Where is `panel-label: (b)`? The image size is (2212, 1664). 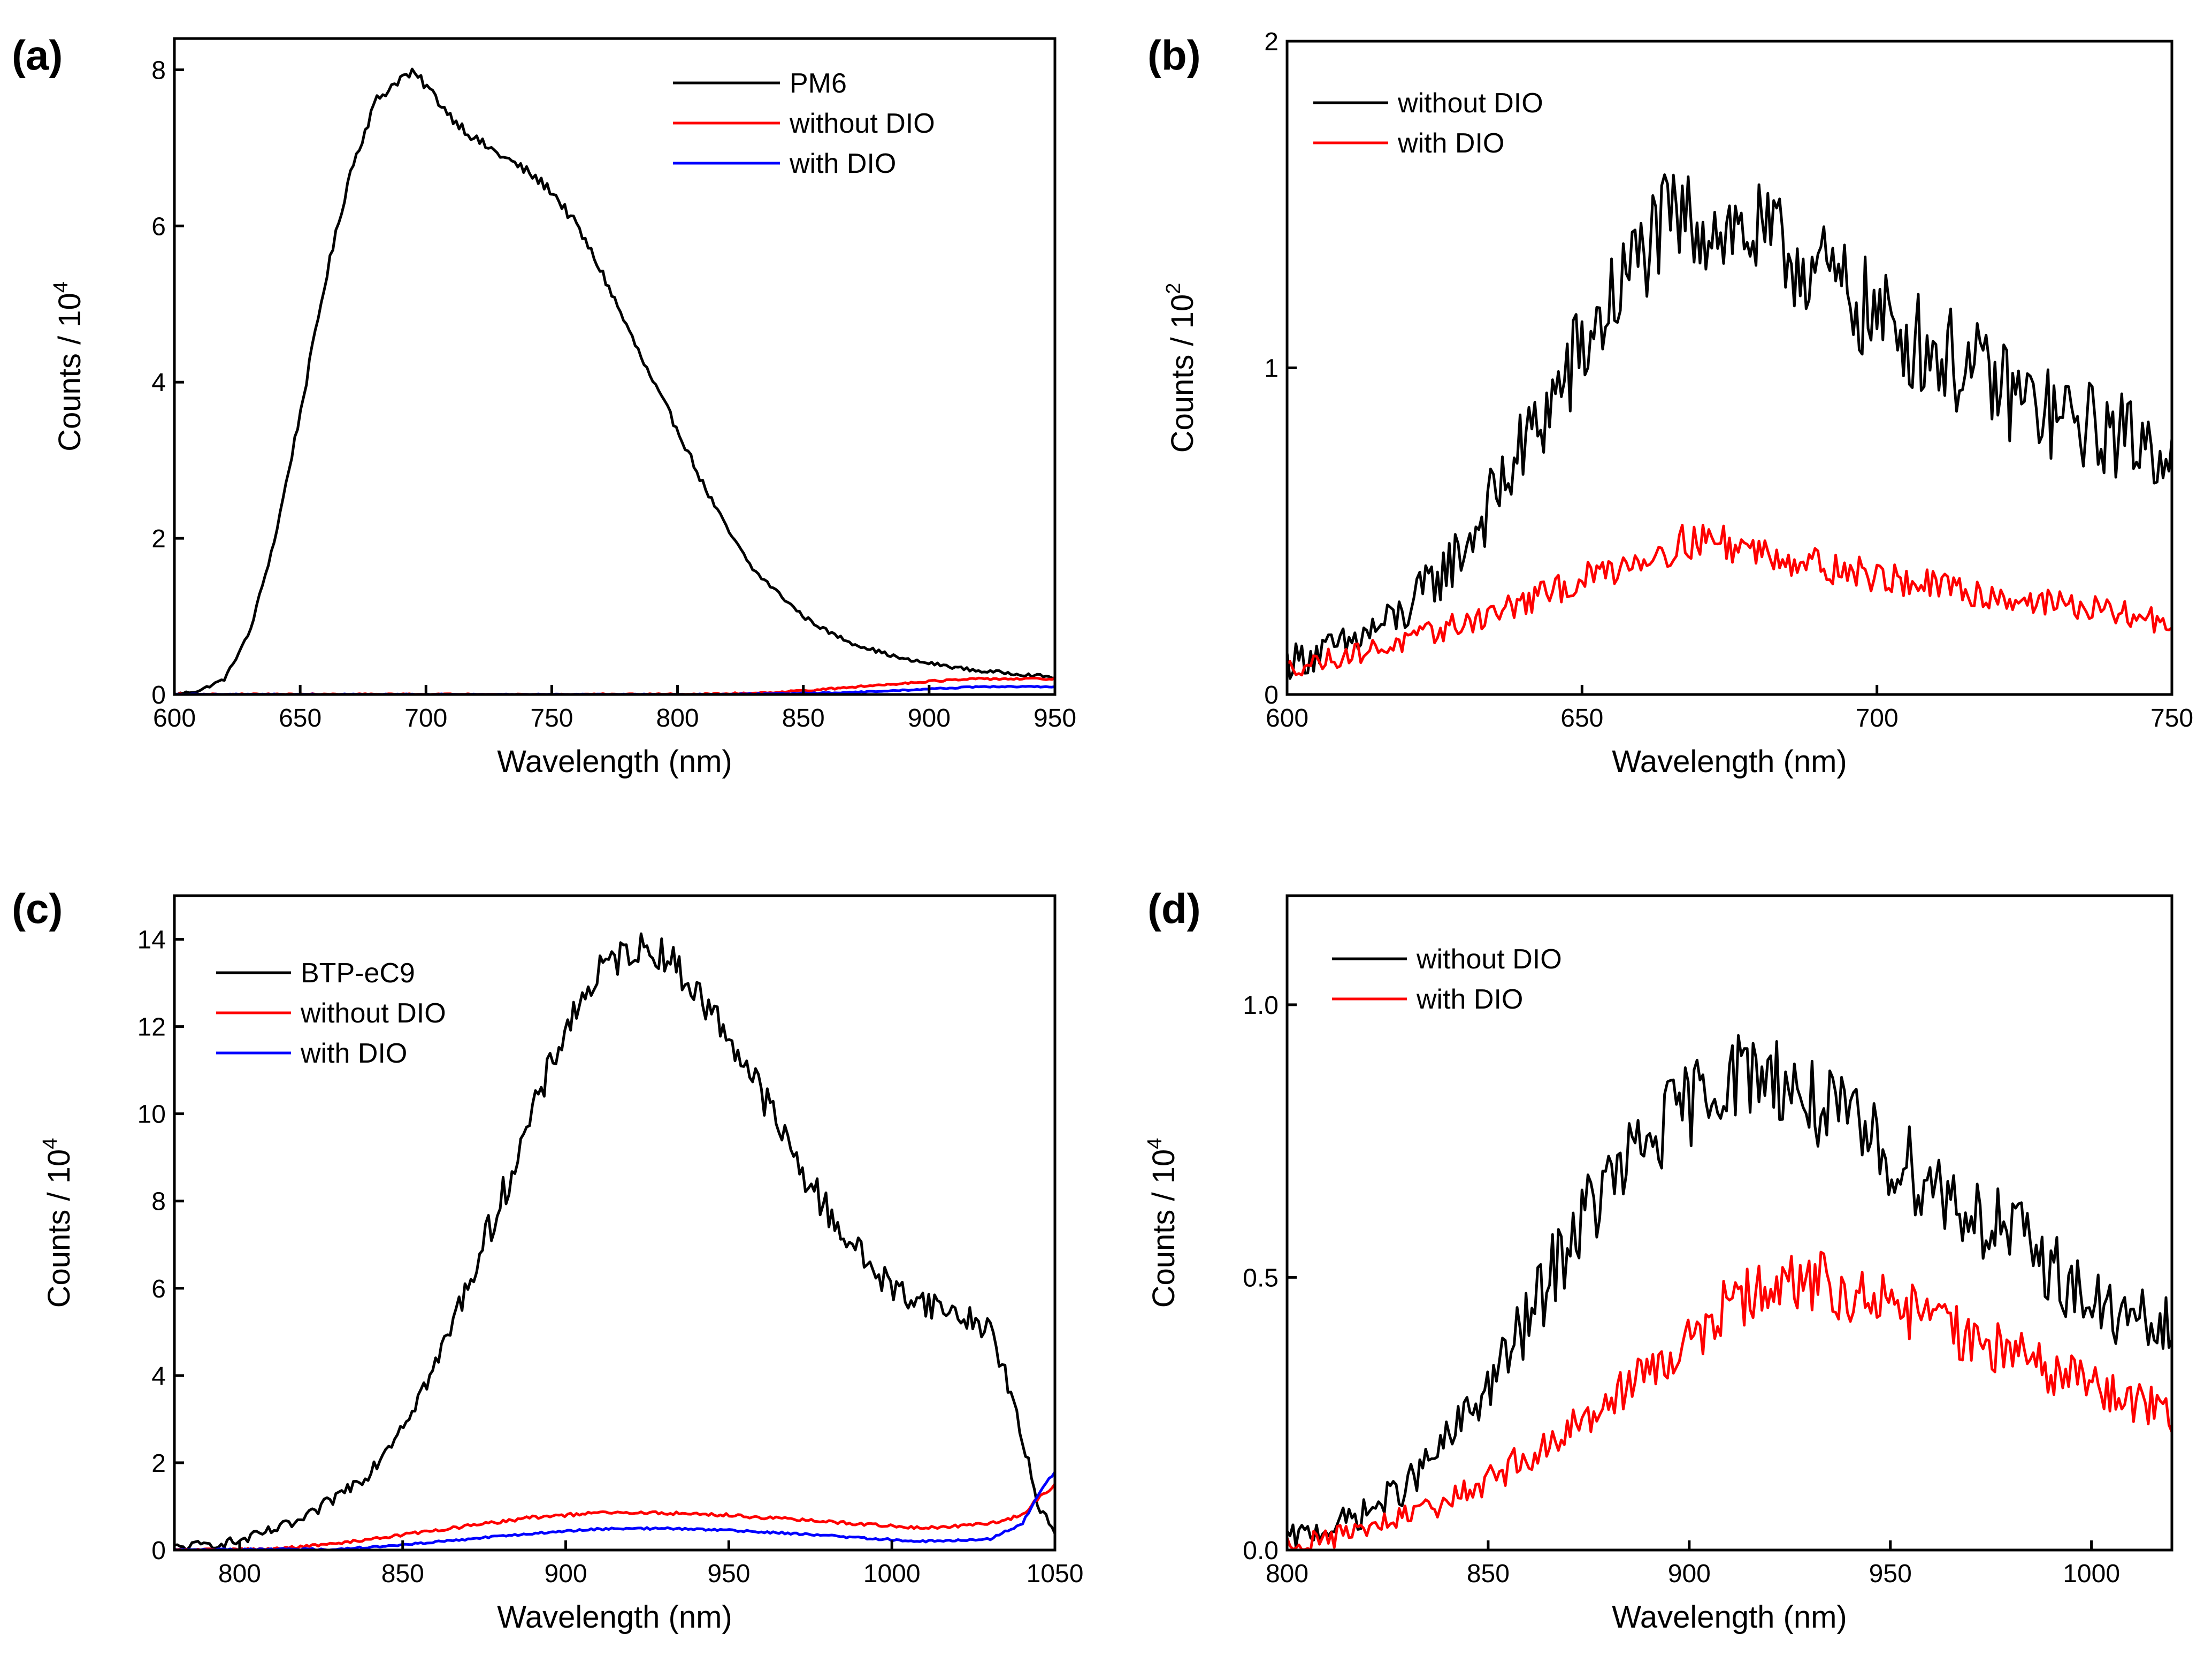 panel-label: (b) is located at coordinates (1174, 55).